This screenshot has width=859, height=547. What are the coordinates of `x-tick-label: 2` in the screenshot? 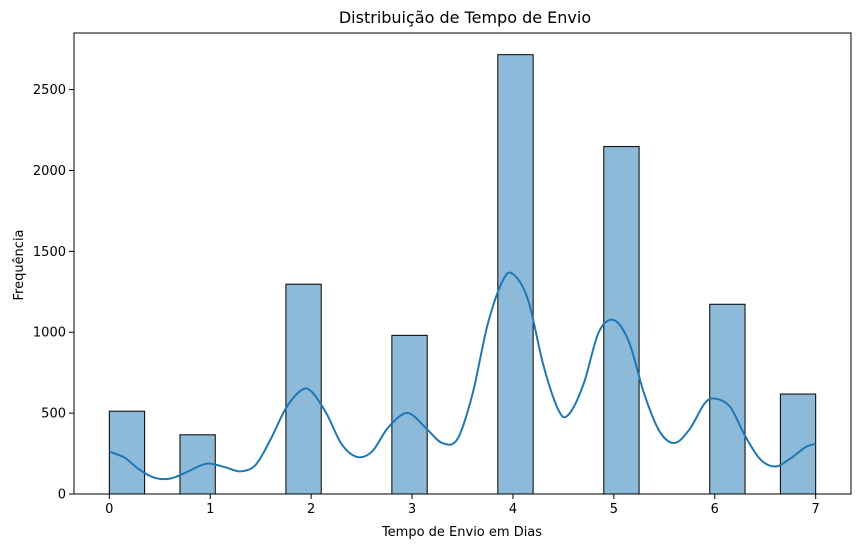 It's located at (311, 509).